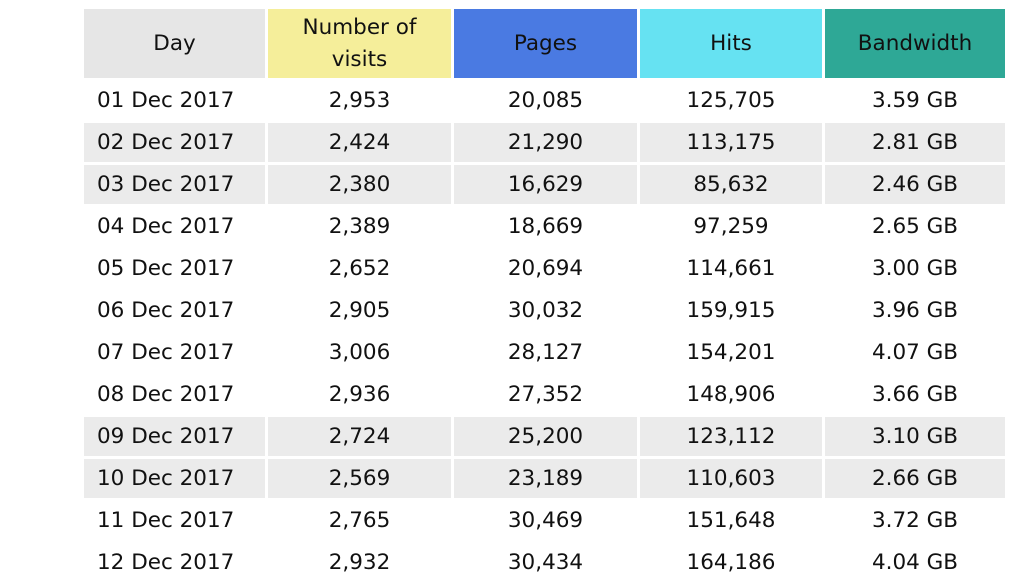 This screenshot has width=1024, height=582. I want to click on cell-day: 04 Dec 2017, so click(174, 225).